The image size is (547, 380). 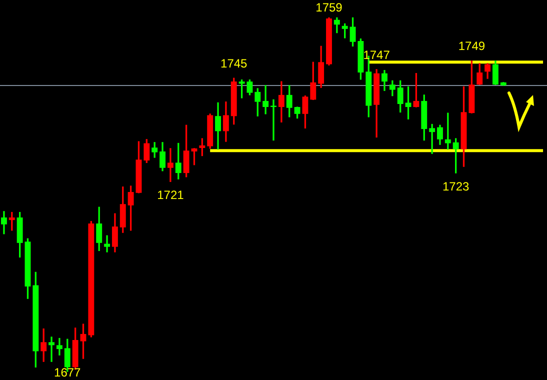 I want to click on annotation: 1747, so click(x=376, y=55).